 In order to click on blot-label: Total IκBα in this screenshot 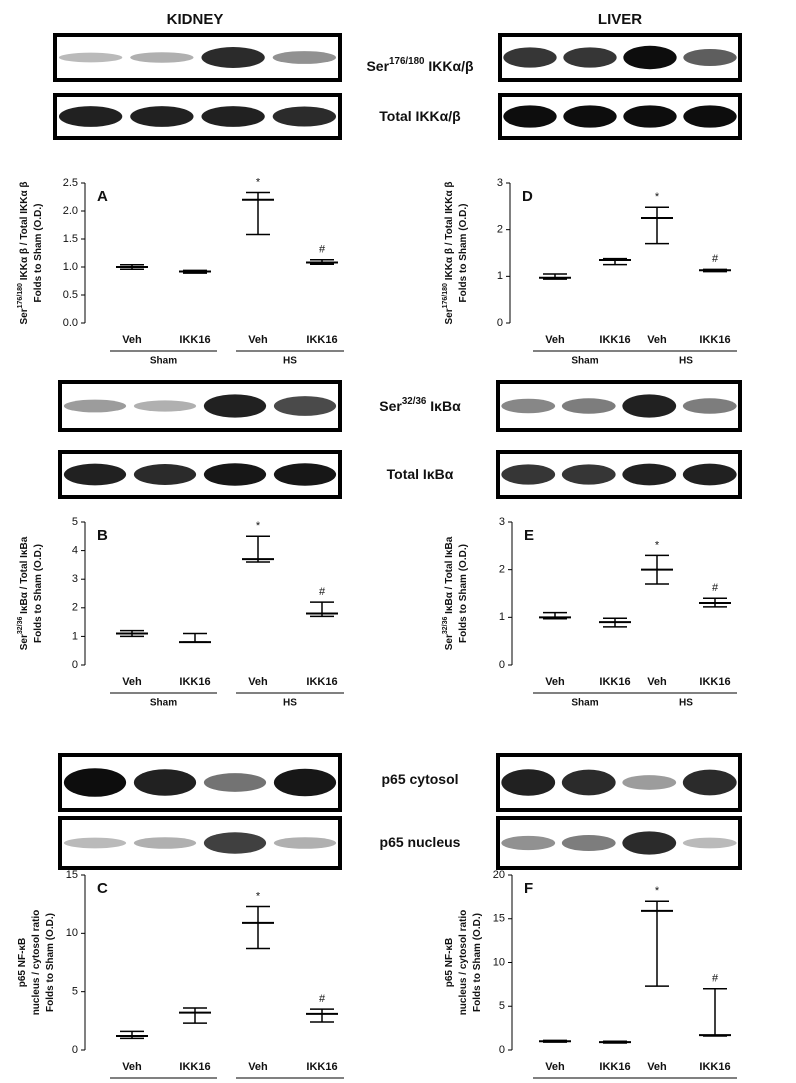, I will do `click(420, 474)`.